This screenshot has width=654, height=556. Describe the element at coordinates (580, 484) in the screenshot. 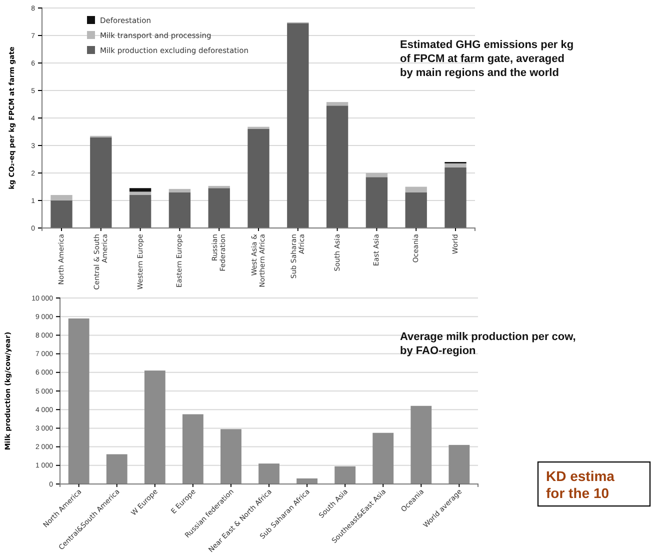

I see `text: KD estima for the 10` at that location.